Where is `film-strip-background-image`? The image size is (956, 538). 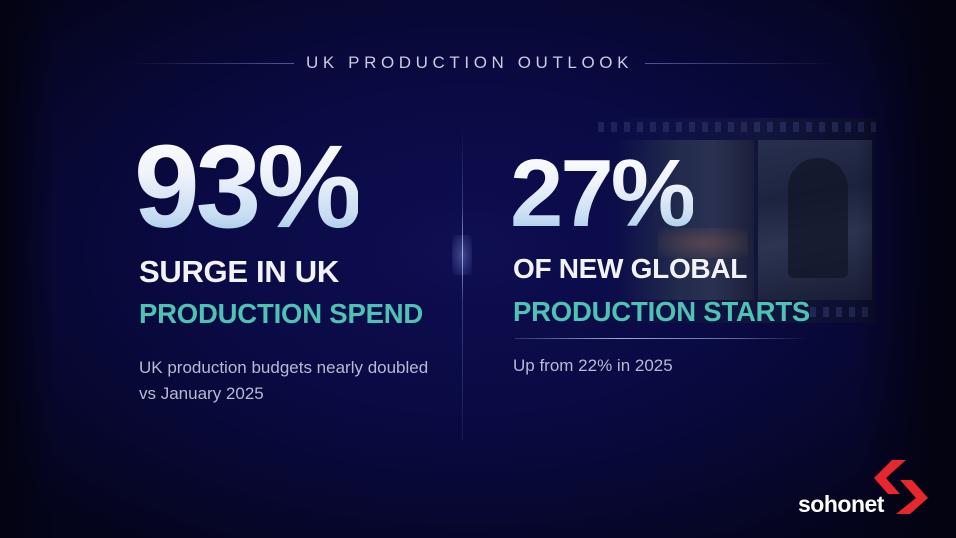 film-strip-background-image is located at coordinates (737, 220).